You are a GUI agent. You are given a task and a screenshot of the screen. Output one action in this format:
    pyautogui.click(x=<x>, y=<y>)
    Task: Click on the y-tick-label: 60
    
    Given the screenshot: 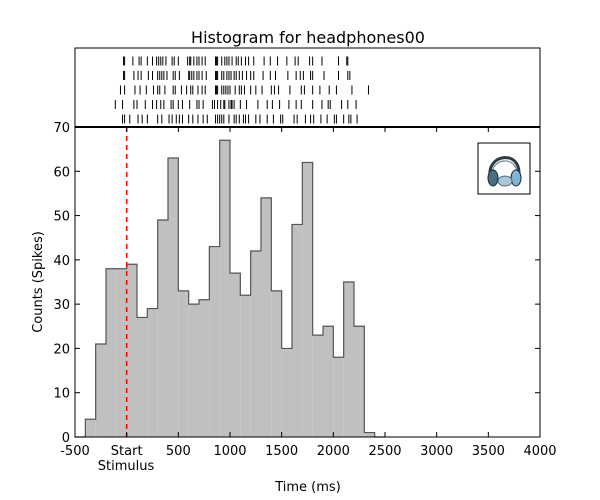 What is the action you would take?
    pyautogui.click(x=61, y=172)
    